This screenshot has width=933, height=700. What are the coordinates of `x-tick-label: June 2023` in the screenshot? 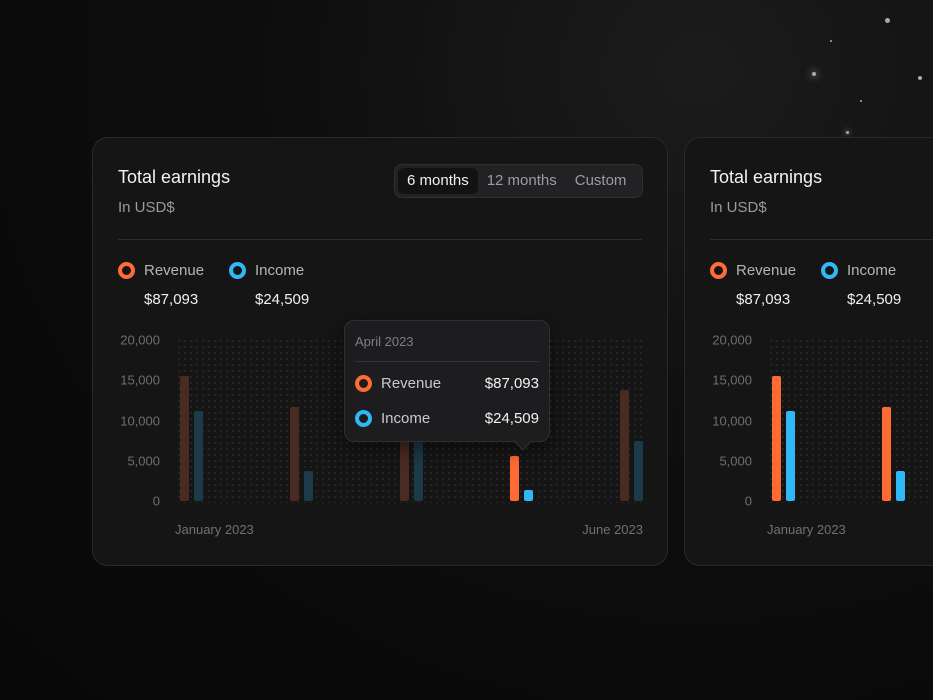 It's located at (612, 529).